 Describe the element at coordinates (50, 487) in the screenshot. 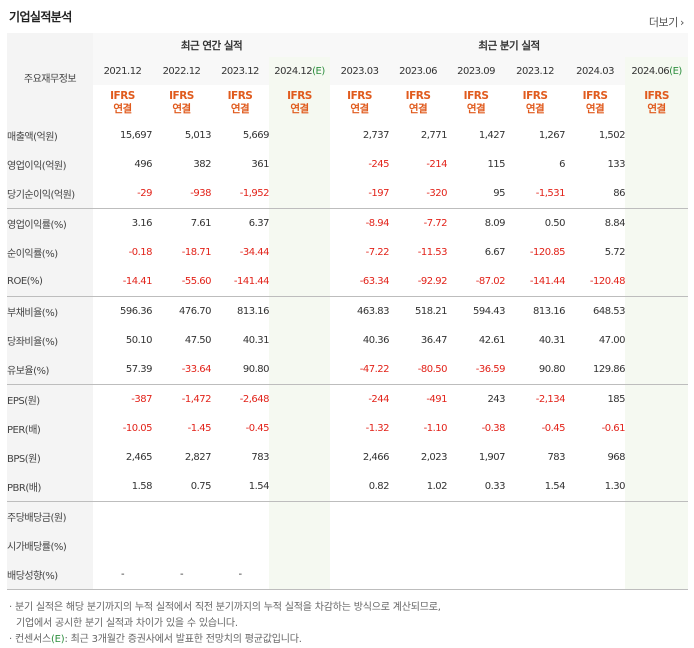

I see `row-label: PBR(배)` at that location.